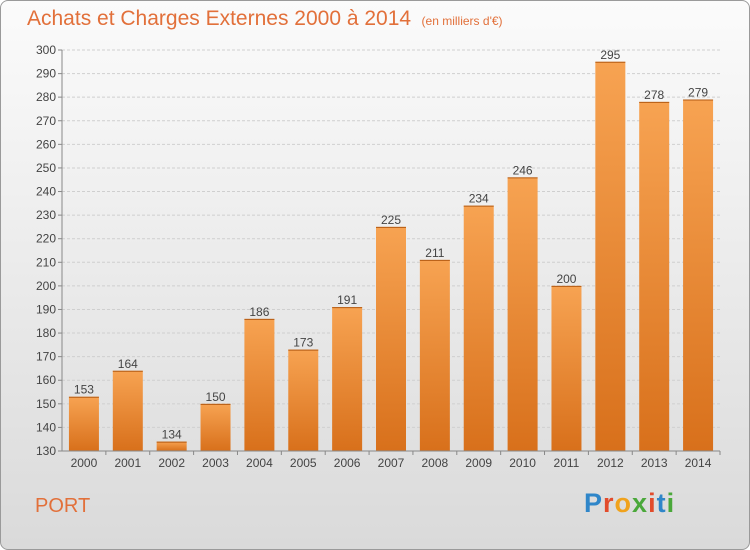 Image resolution: width=750 pixels, height=550 pixels. Describe the element at coordinates (63, 506) in the screenshot. I see `commune-name: PORT` at that location.